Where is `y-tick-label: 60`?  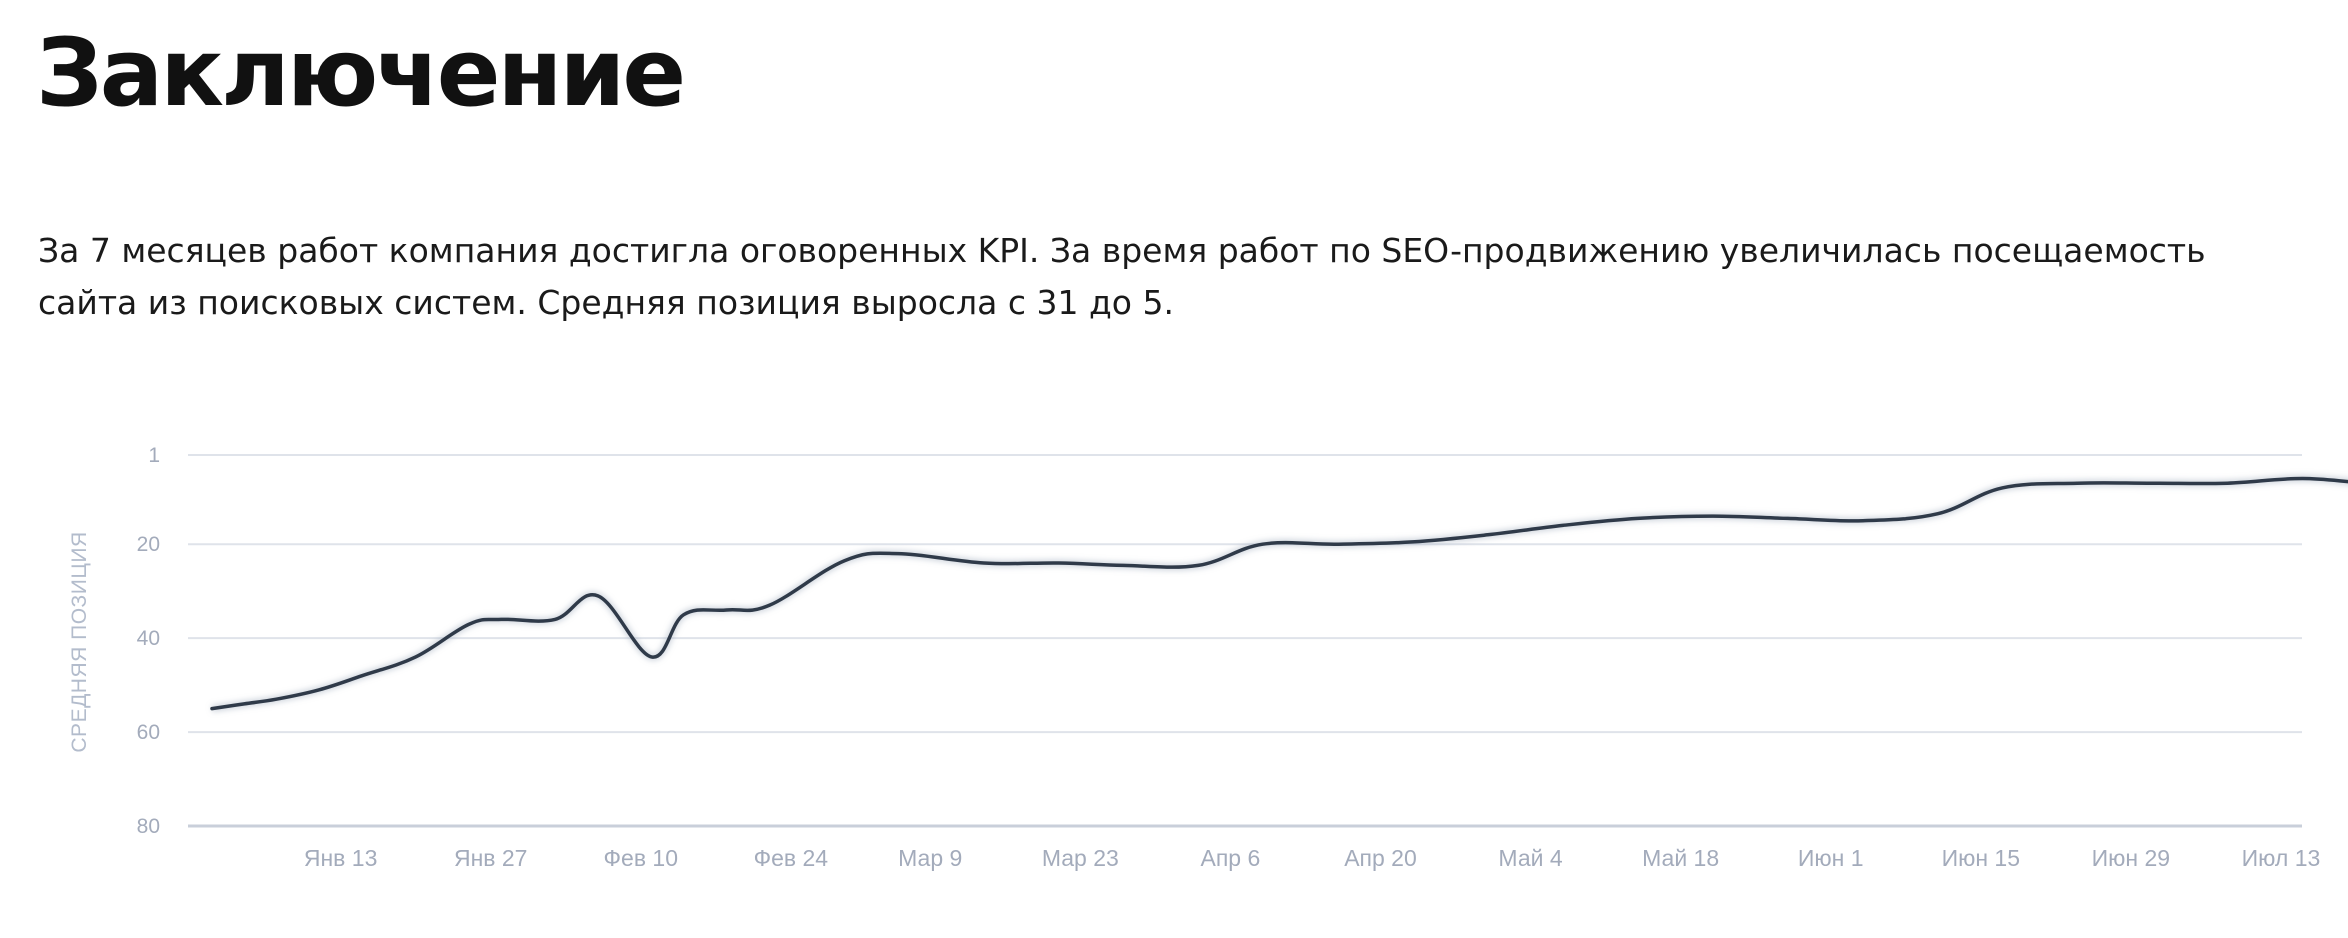 y-tick-label: 60 is located at coordinates (148, 732).